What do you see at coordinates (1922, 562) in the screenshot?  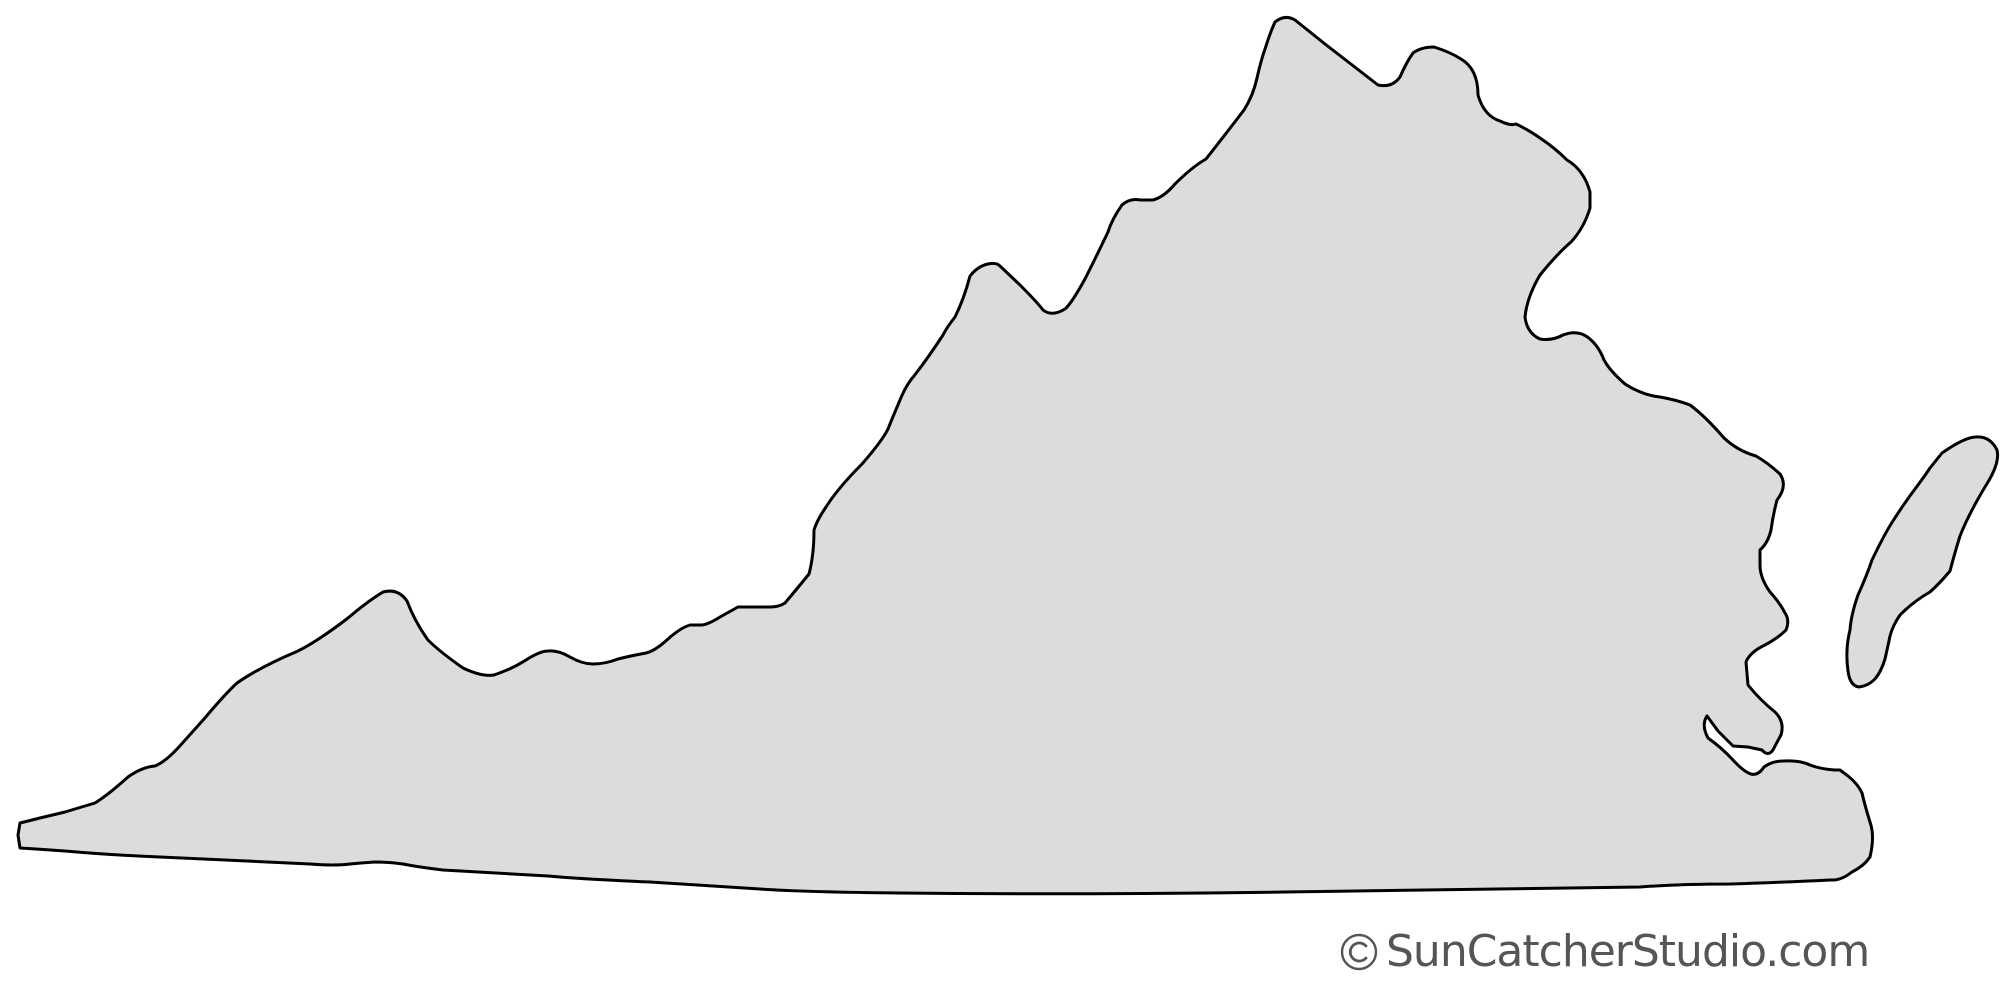 I see `eastern-shore-outline` at bounding box center [1922, 562].